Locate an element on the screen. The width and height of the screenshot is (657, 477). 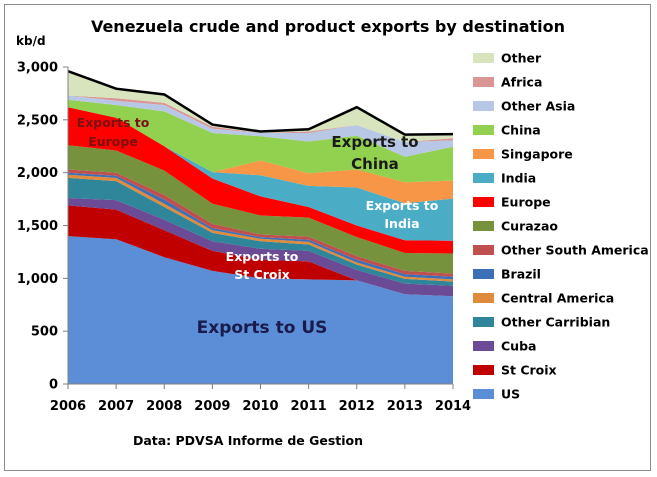
area-china is located at coordinates (260, 141).